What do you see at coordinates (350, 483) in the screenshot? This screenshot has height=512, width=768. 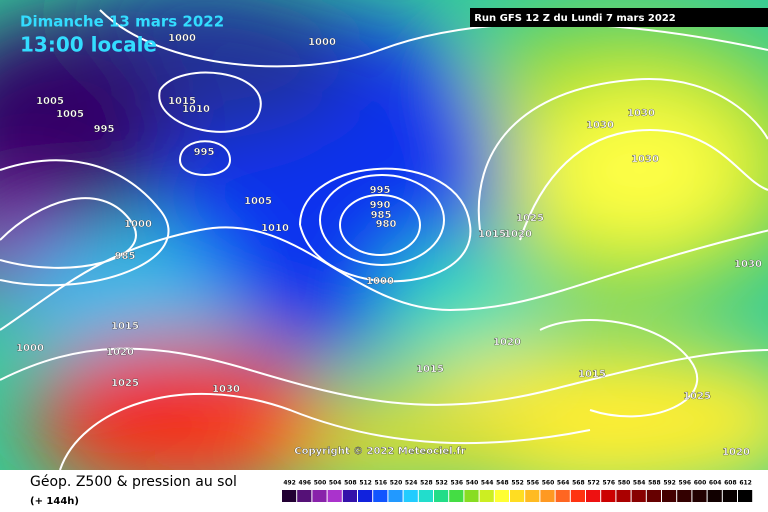 I see `legend-label: 508` at bounding box center [350, 483].